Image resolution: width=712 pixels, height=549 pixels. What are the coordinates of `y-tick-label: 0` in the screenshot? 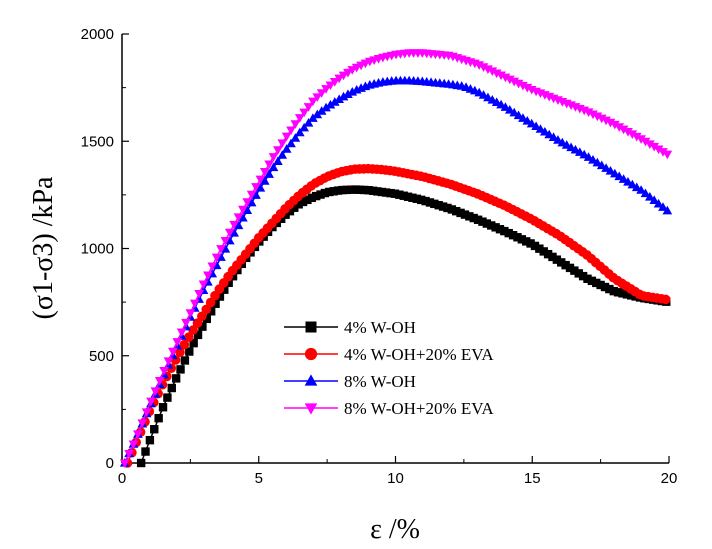 It's located at (110, 463).